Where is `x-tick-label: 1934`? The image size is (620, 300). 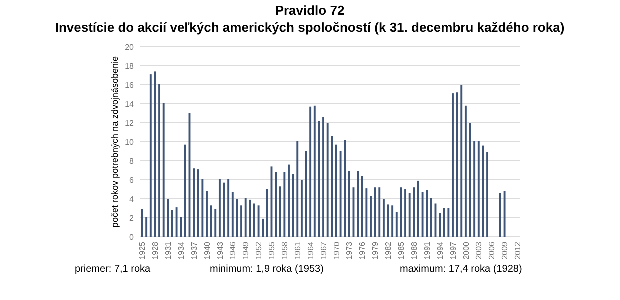 x-tick-label: 1934 is located at coordinates (181, 250).